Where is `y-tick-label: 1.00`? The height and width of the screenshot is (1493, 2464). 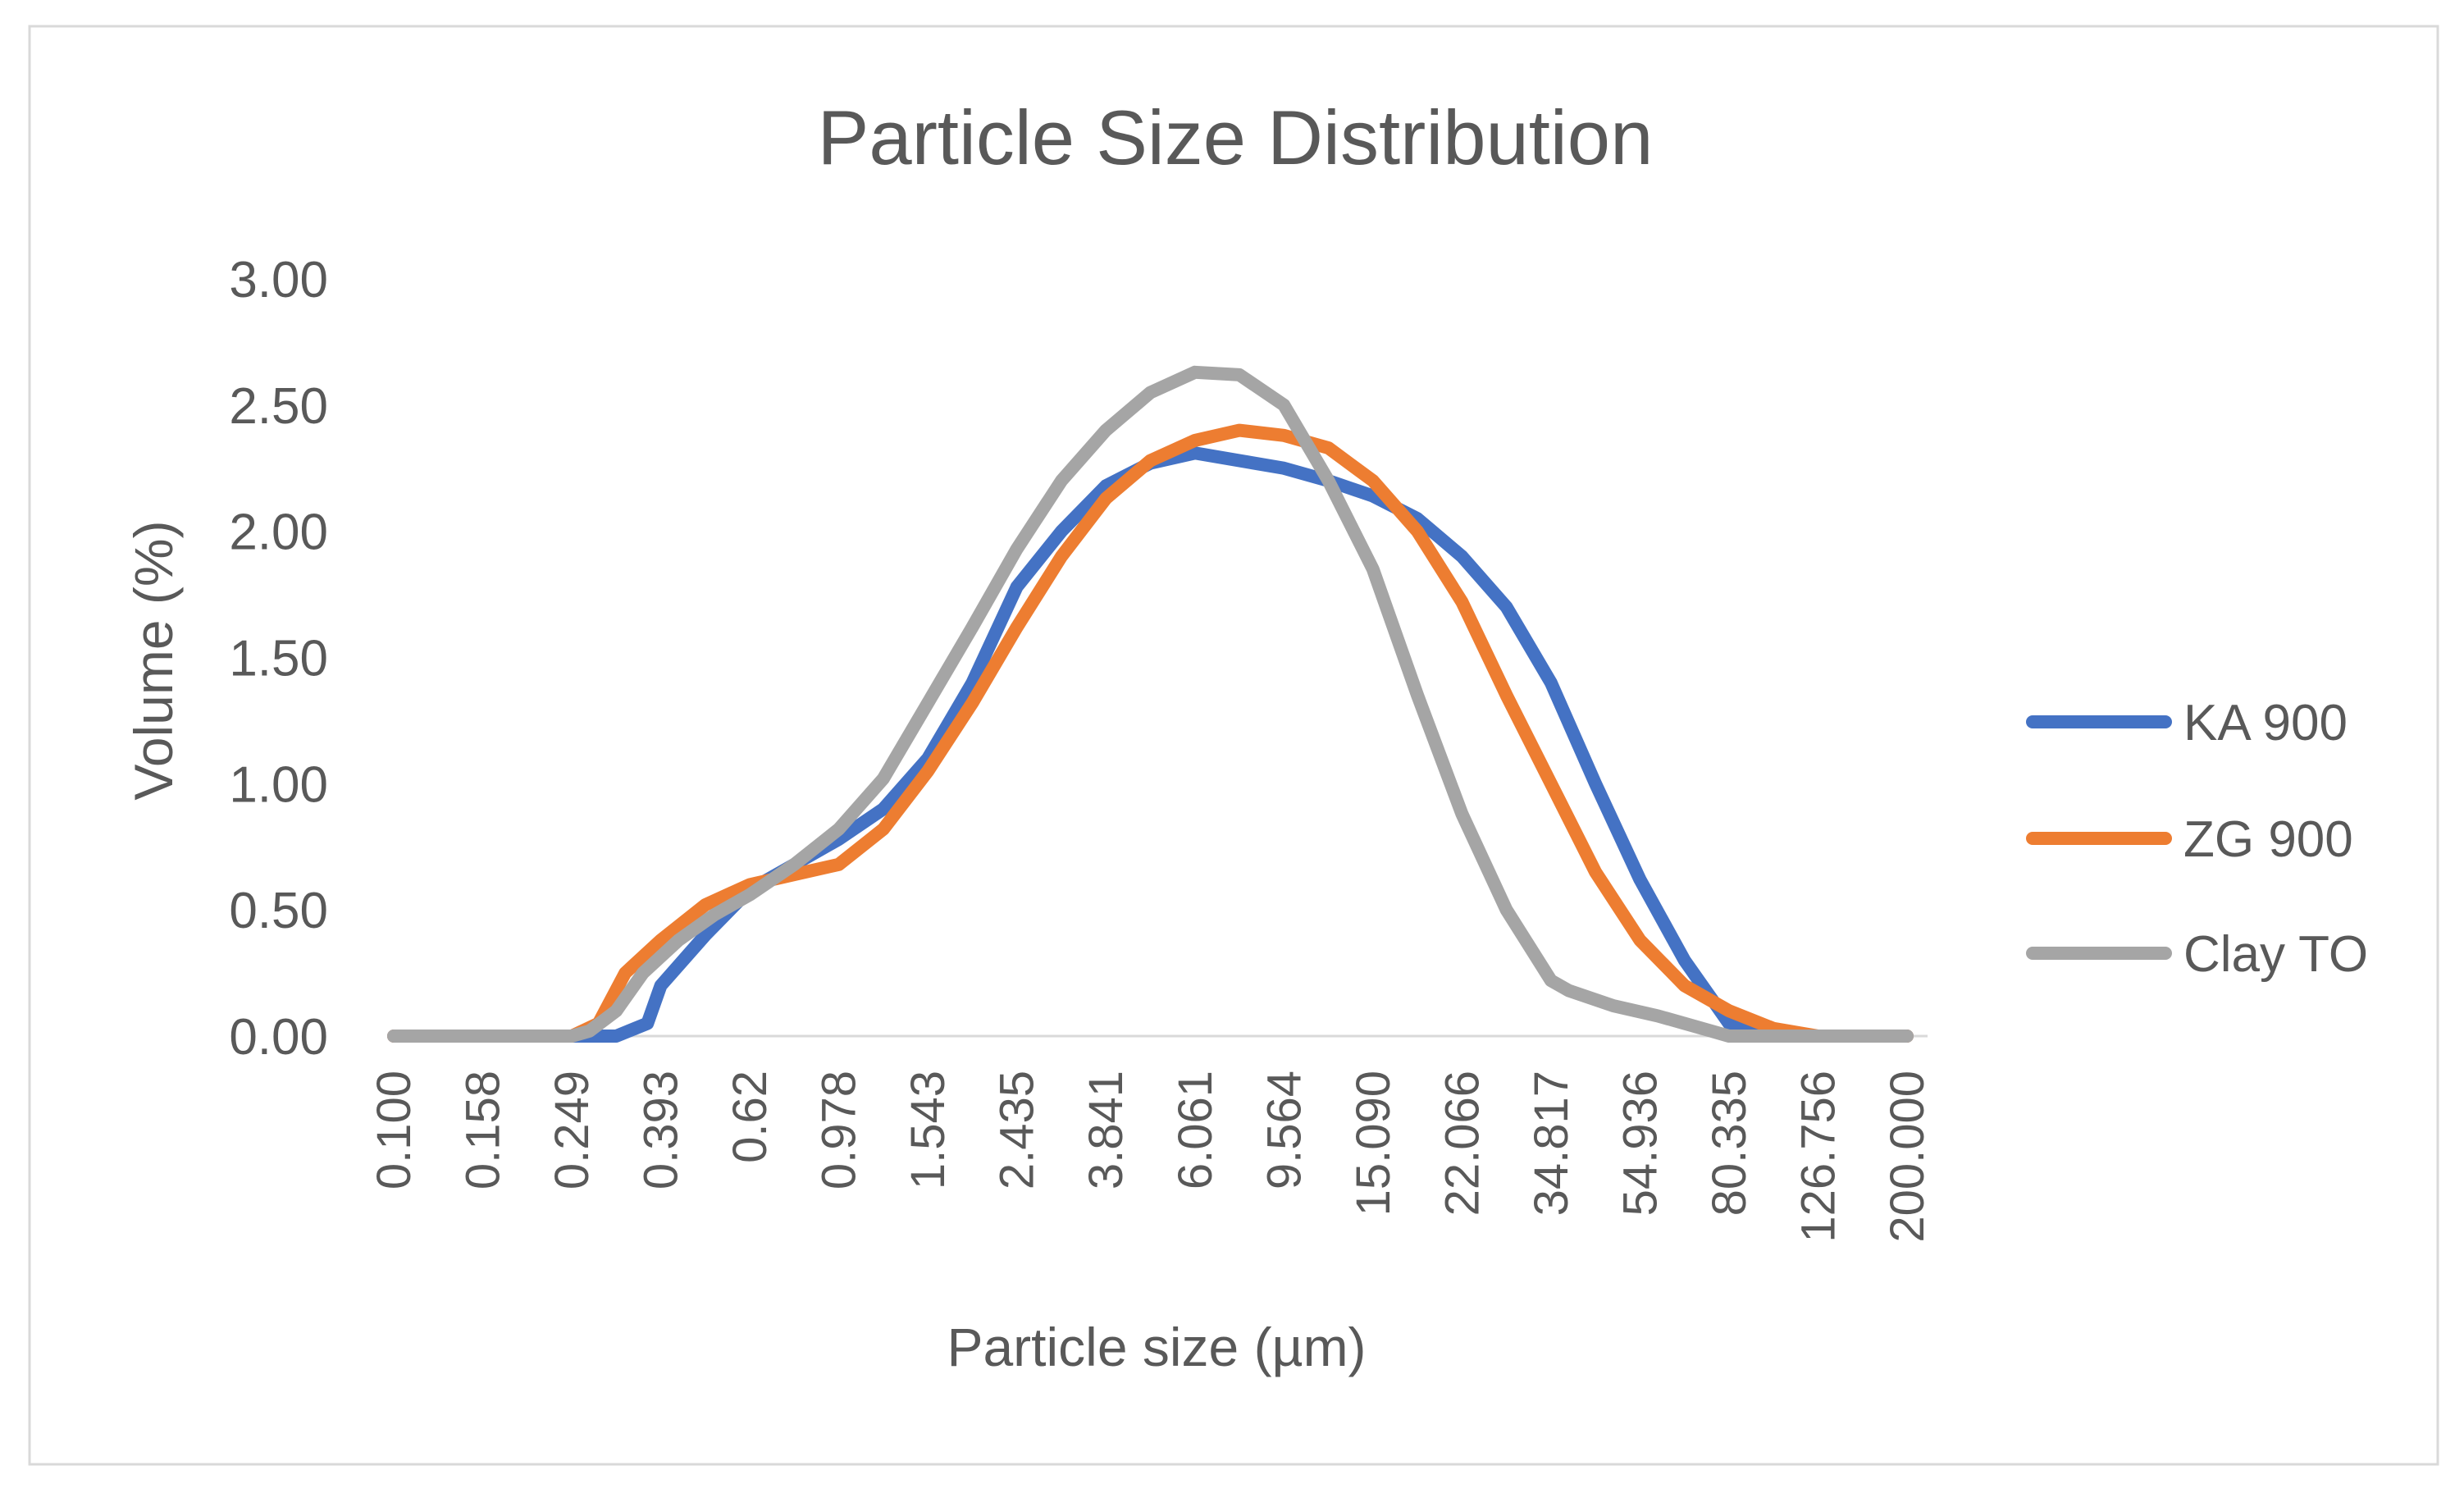 y-tick-label: 1.00 is located at coordinates (278, 784).